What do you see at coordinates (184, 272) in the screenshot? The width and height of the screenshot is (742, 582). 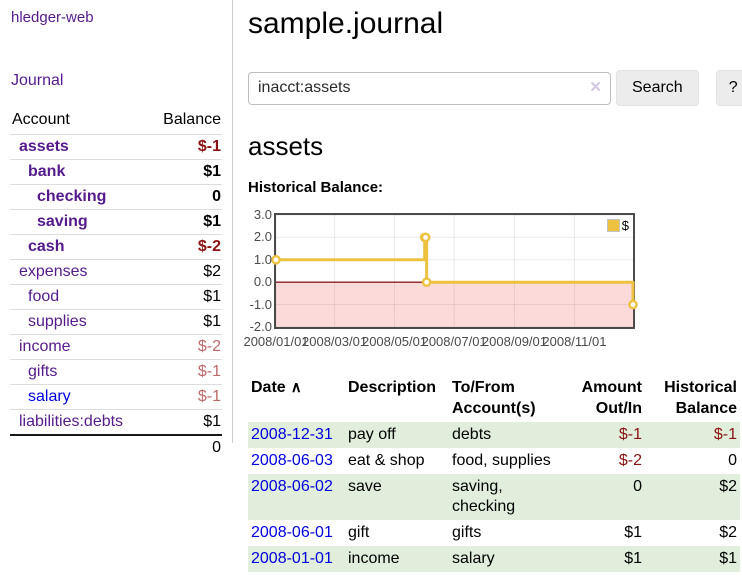 I see `account-balance: $2` at bounding box center [184, 272].